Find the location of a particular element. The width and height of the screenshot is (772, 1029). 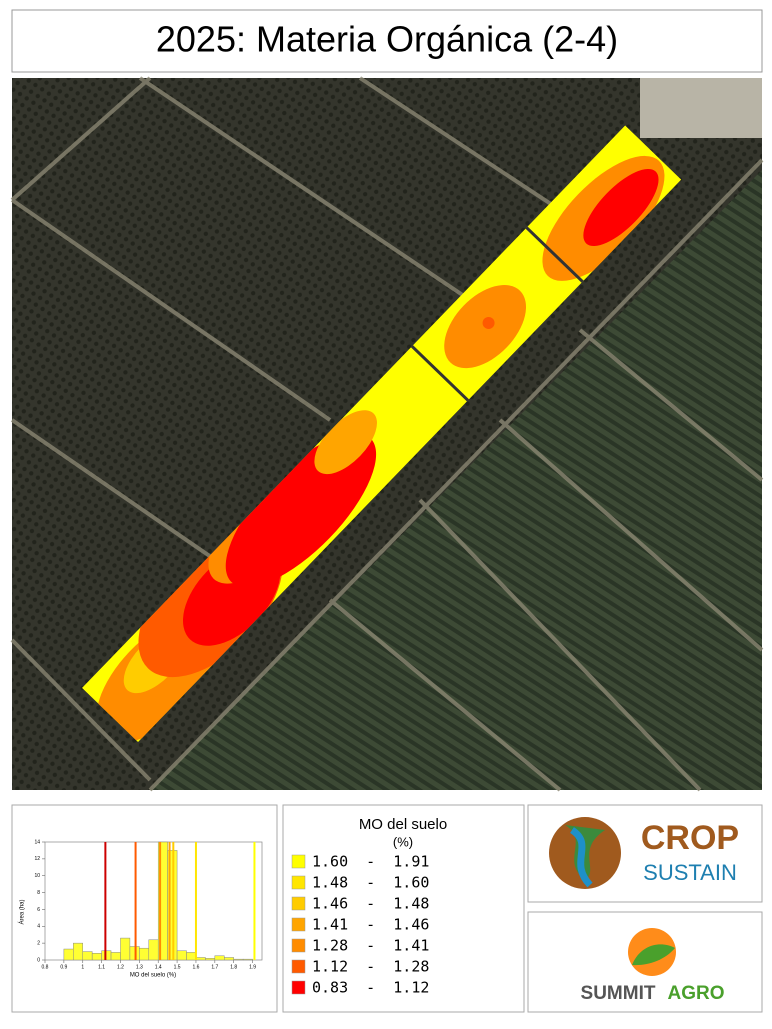

legend-unit: (%) is located at coordinates (403, 841).